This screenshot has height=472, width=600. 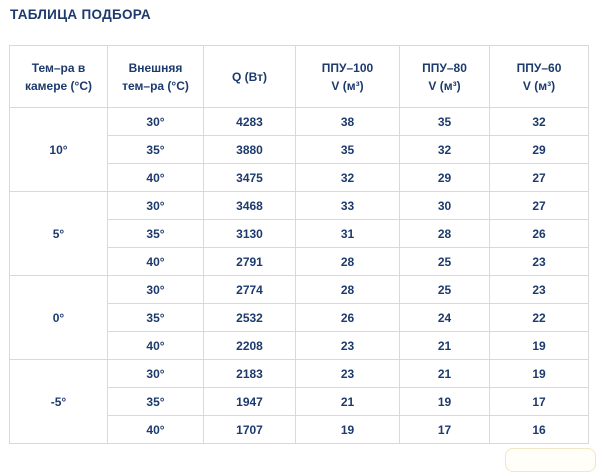 I want to click on col-header-ppu-80: ППУ–80 V (м³), so click(x=444, y=76).